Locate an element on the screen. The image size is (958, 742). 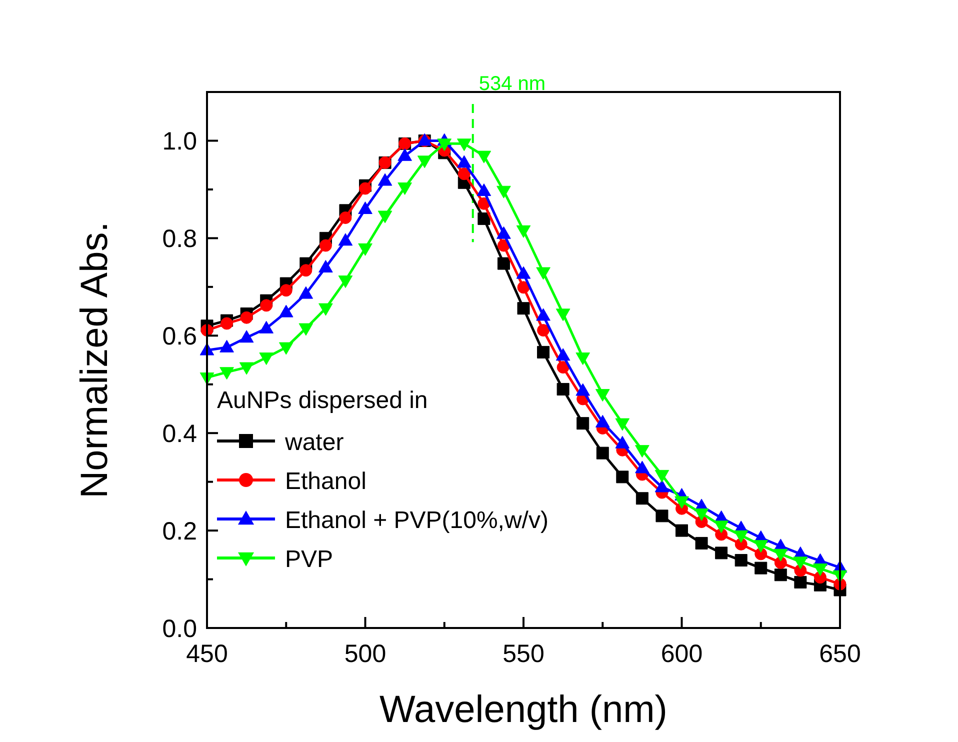
x-tick-label: 450 is located at coordinates (207, 654).